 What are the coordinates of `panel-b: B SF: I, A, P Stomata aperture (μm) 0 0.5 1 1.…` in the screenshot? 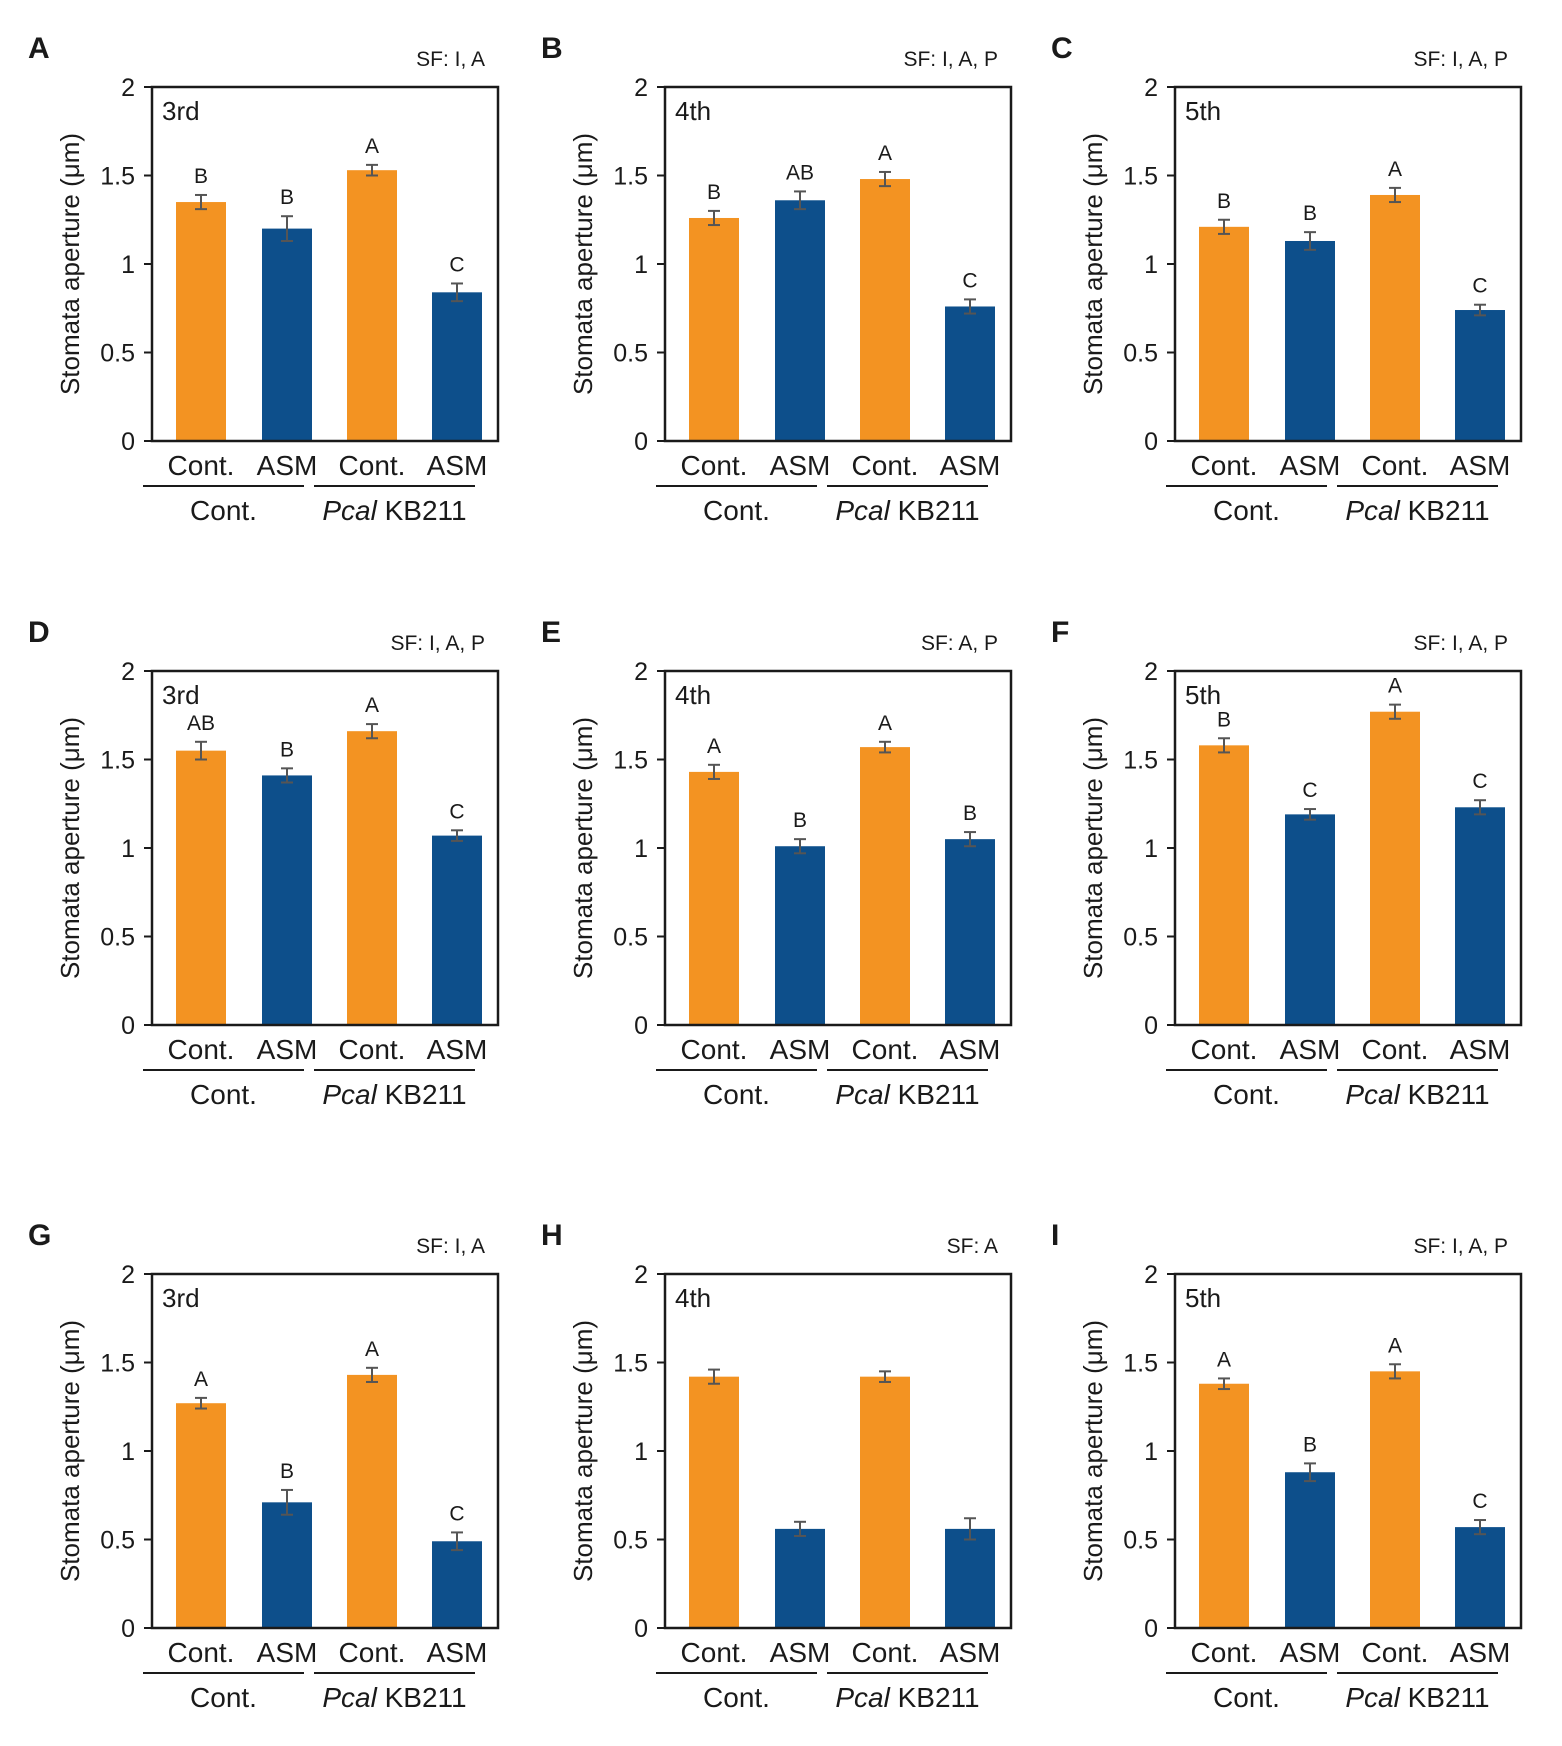 It's located at (777, 279).